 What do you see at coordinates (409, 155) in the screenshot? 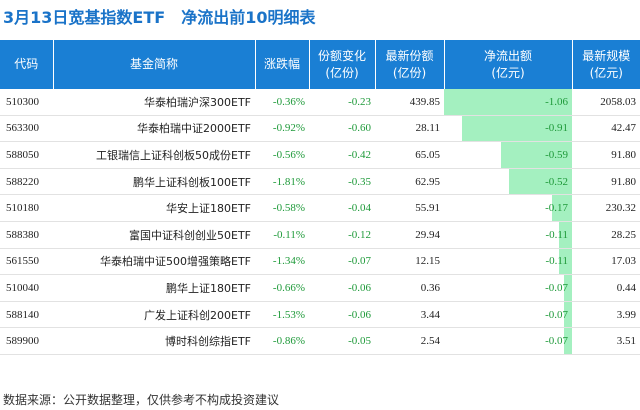
I see `cell-shares: 65.05` at bounding box center [409, 155].